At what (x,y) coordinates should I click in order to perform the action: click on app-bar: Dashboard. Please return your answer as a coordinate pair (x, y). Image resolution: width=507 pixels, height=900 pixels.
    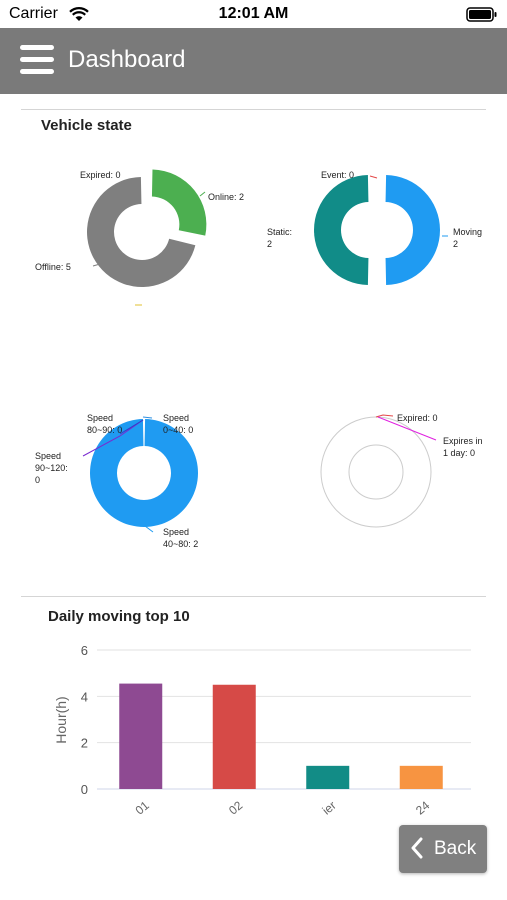
    Looking at the image, I should click on (253, 61).